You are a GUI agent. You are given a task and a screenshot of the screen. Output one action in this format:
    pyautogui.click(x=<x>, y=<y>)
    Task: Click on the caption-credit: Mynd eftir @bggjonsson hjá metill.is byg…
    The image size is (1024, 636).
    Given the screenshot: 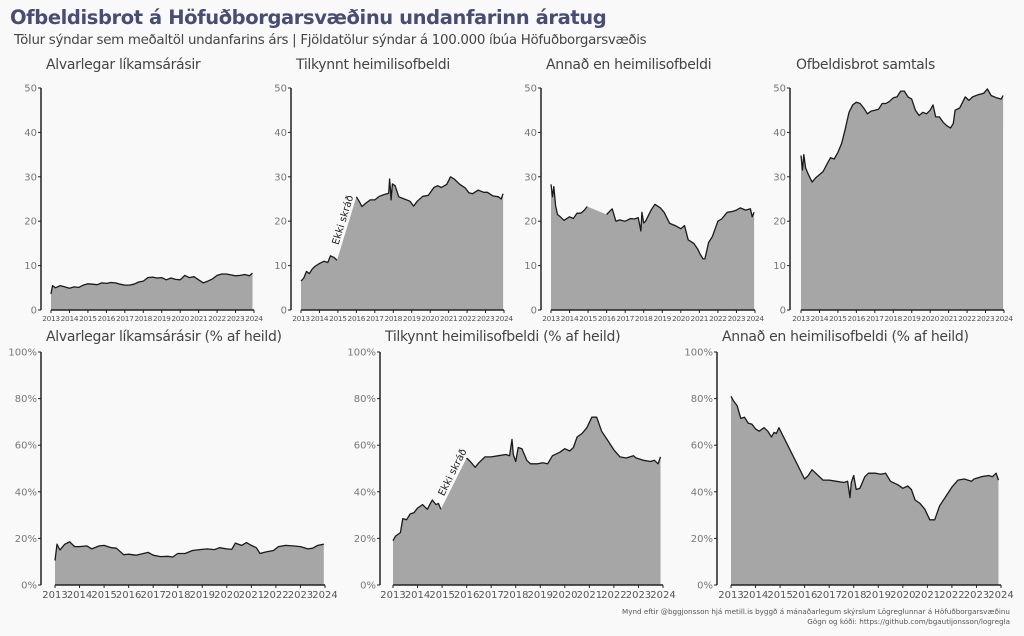 What is the action you would take?
    pyautogui.click(x=816, y=611)
    